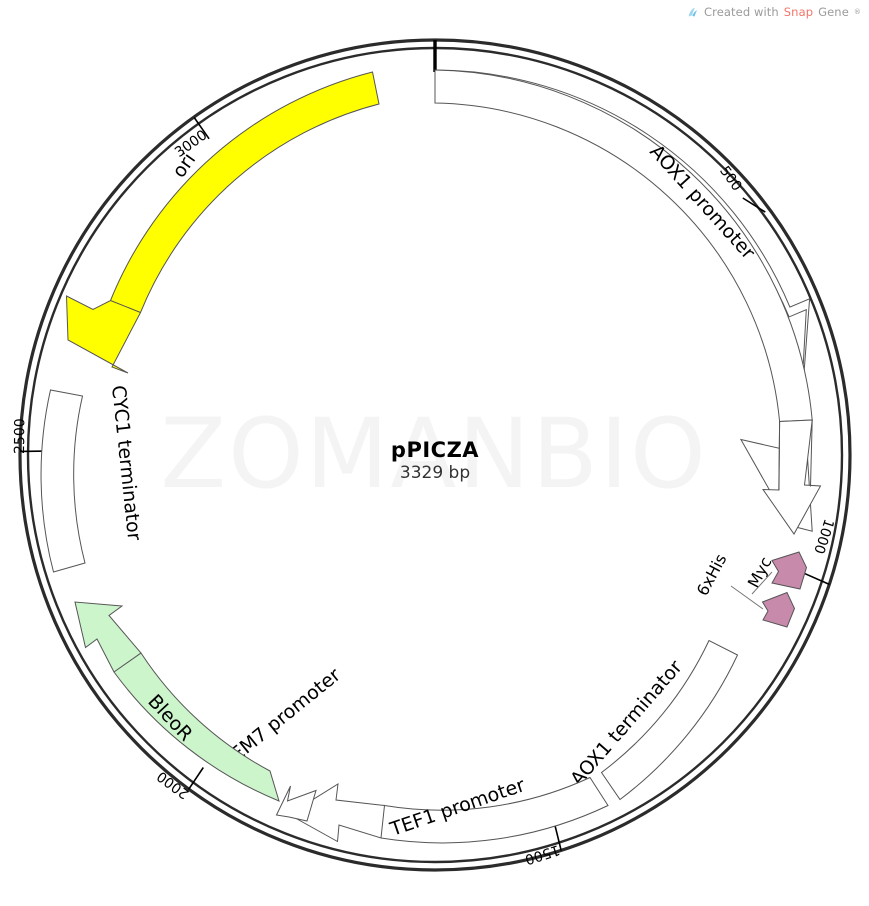  I want to click on plasmid-name: pPICZA, so click(435, 450).